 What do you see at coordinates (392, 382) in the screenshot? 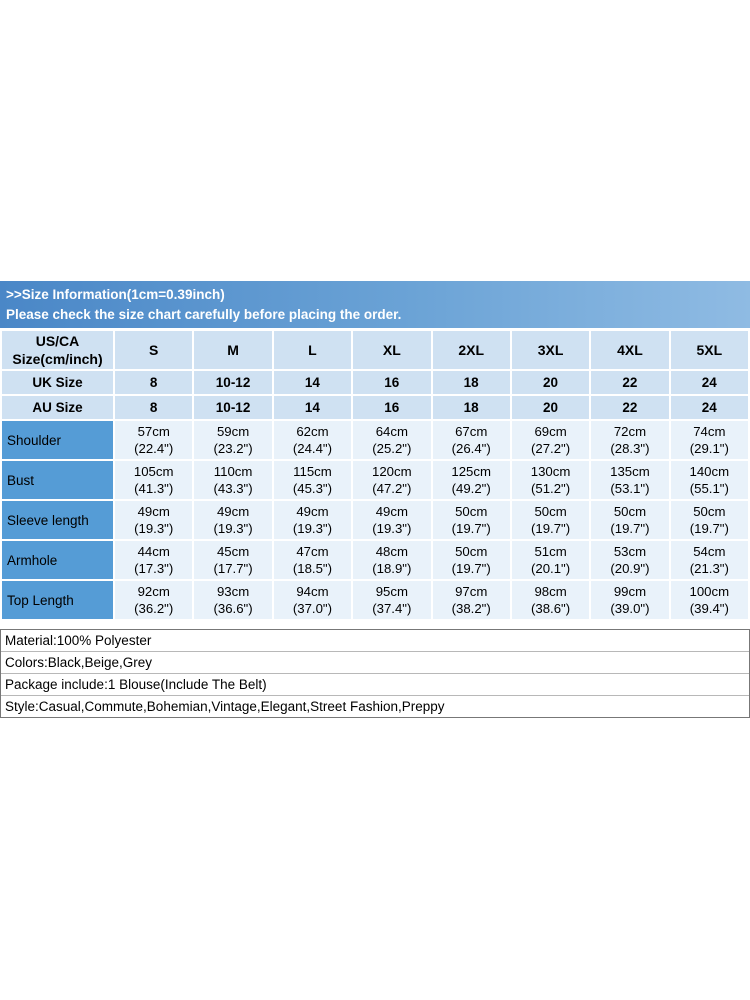
I see `uk-size-value: 16` at bounding box center [392, 382].